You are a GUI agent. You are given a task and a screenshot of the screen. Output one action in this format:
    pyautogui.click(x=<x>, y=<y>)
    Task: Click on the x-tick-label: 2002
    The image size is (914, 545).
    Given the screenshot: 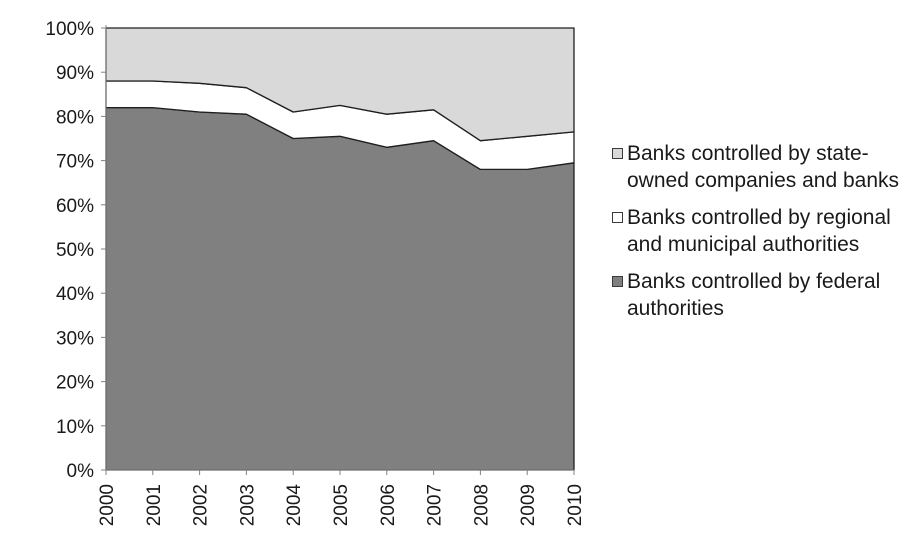 What is the action you would take?
    pyautogui.click(x=201, y=505)
    